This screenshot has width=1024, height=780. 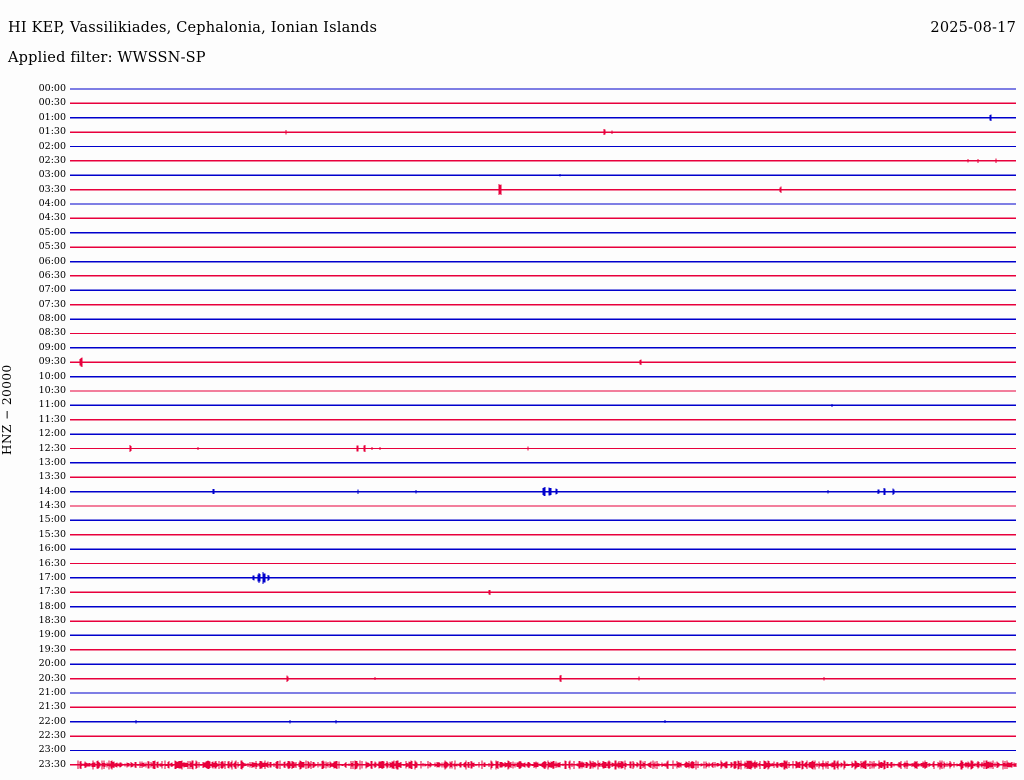 I want to click on time-tick-label: 15:00, so click(x=52, y=520).